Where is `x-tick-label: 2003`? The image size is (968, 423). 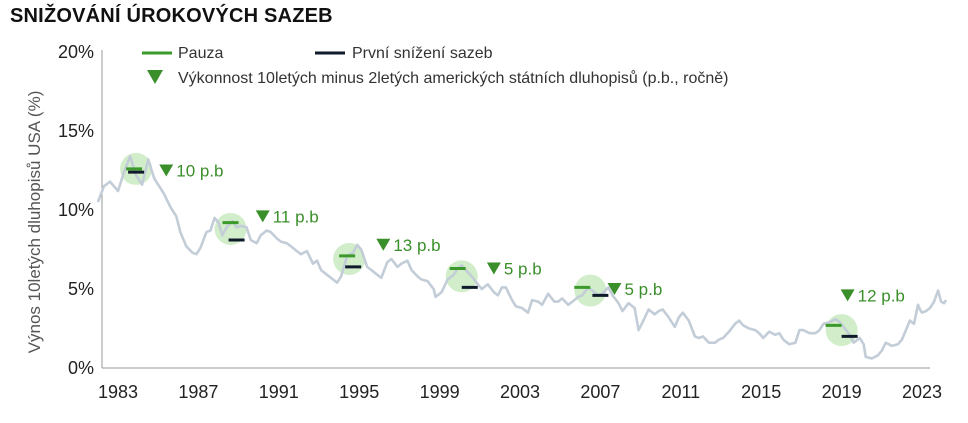
x-tick-label: 2003 is located at coordinates (520, 392).